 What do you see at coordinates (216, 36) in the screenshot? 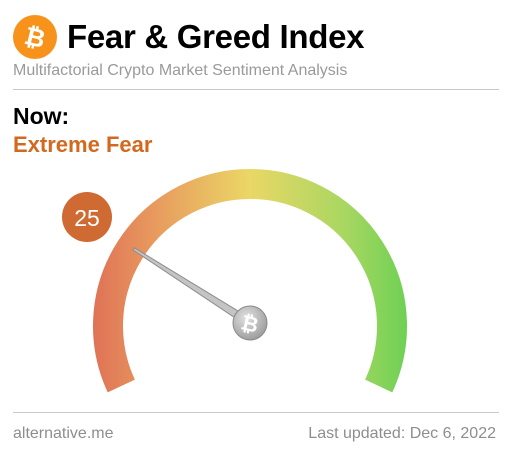
I see `page-title: Fear & Greed Index` at bounding box center [216, 36].